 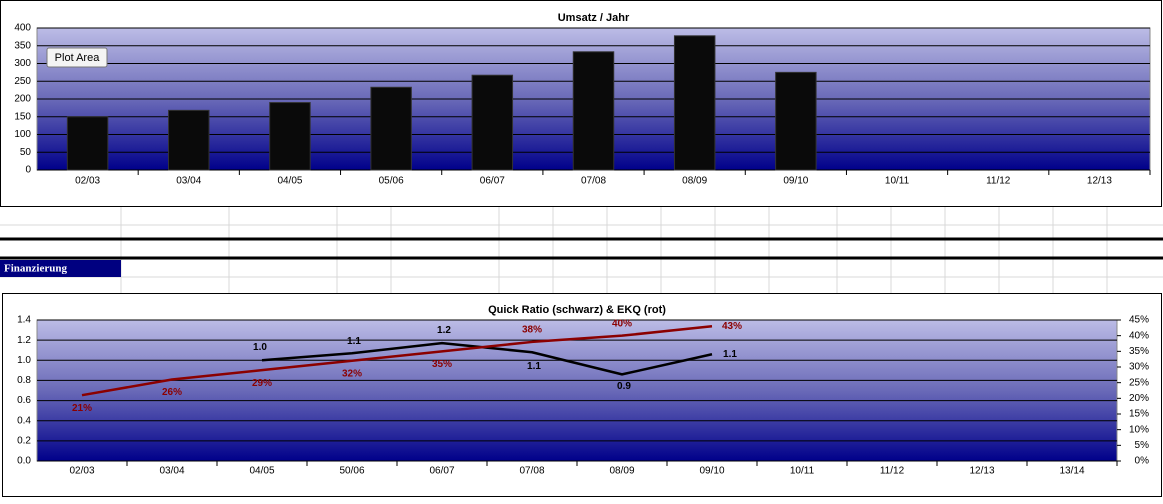 I want to click on y-tick-label: 100, so click(x=22, y=134).